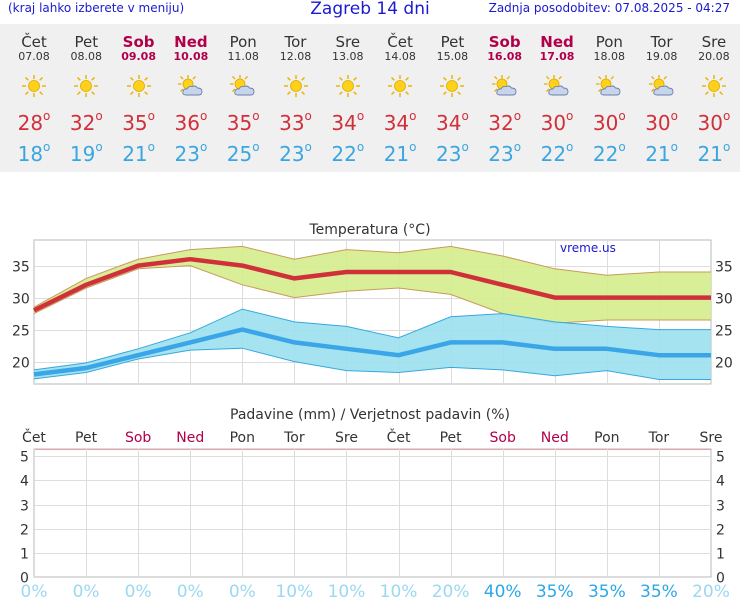  I want to click on precipitation-y-tick: 0, so click(24, 579).